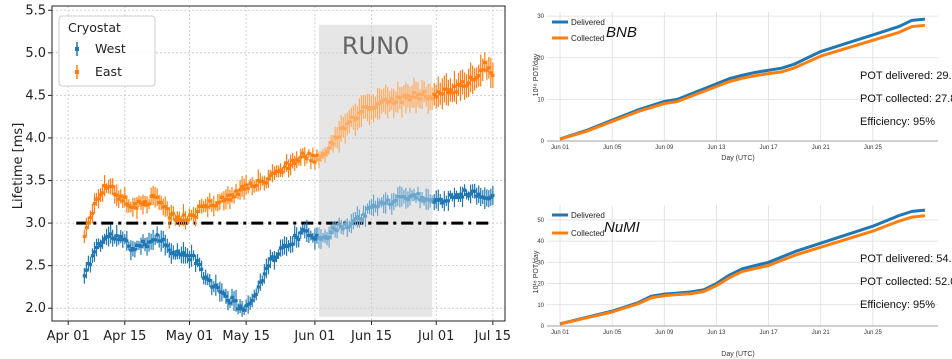  What do you see at coordinates (94, 27) in the screenshot?
I see `legend-title: Cryostat` at bounding box center [94, 27].